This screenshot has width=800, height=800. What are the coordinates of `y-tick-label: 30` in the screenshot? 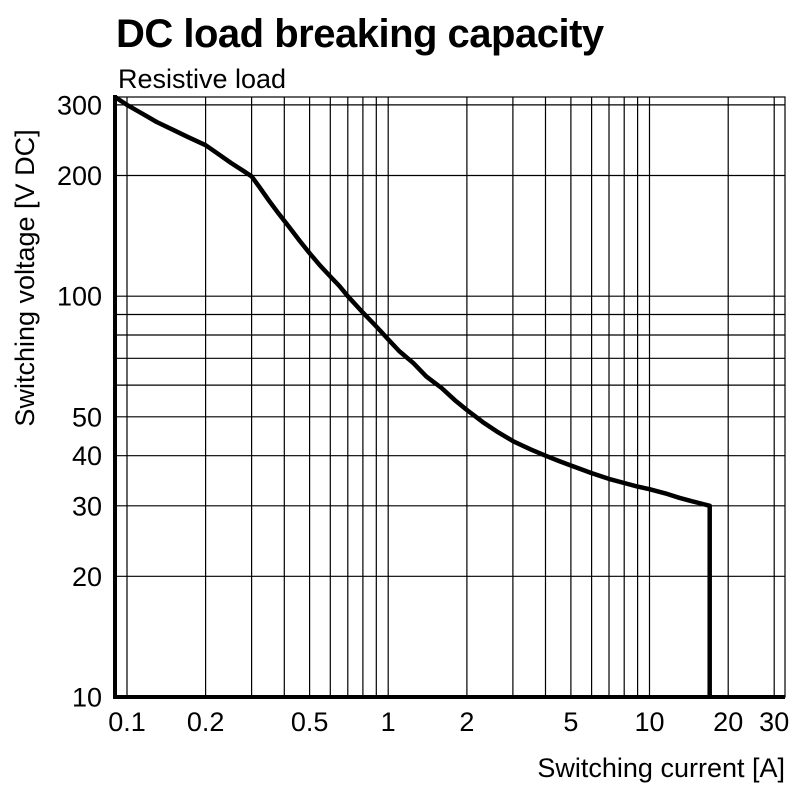 It's located at (87, 506).